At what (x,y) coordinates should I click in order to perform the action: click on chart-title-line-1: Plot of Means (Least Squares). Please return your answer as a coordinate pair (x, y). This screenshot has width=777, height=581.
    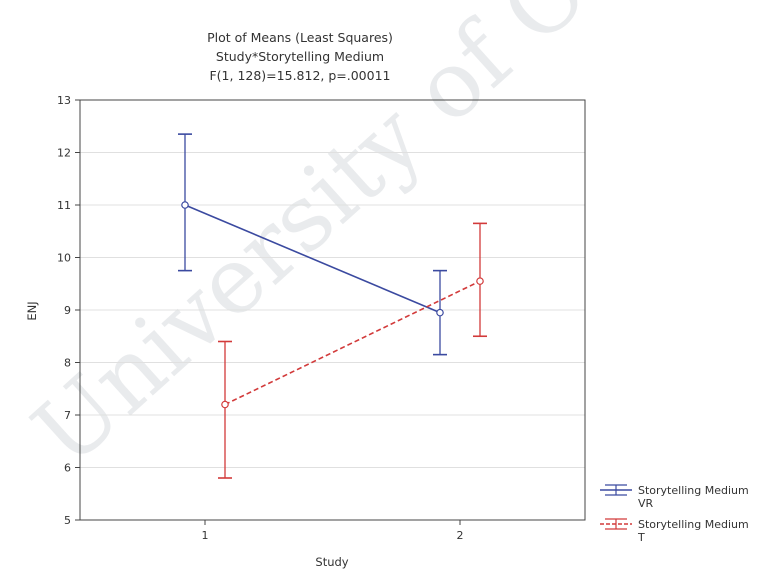
    Looking at the image, I should click on (300, 37).